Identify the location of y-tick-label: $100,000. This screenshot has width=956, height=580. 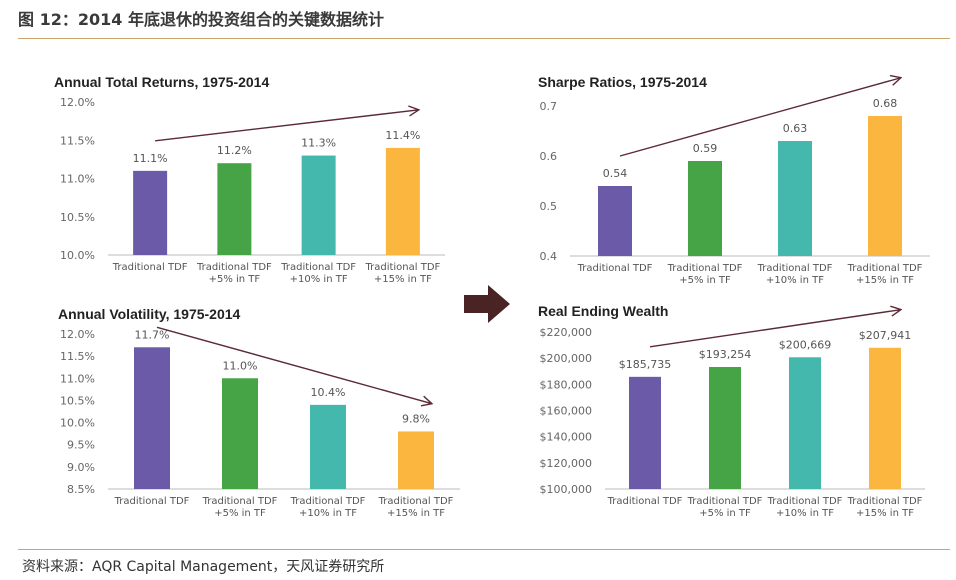
(566, 489).